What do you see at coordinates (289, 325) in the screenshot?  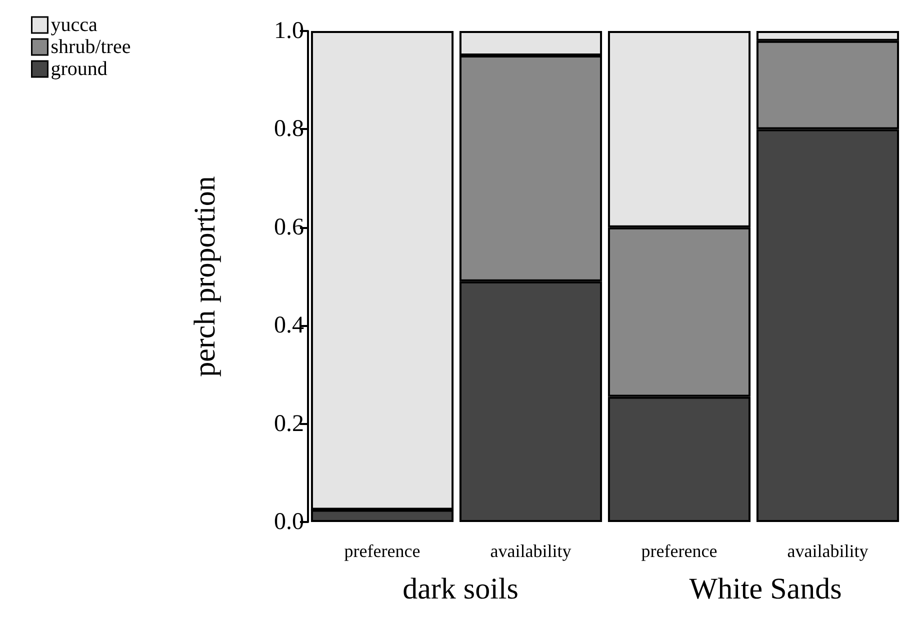 I see `y-tick-label: 0.4` at bounding box center [289, 325].